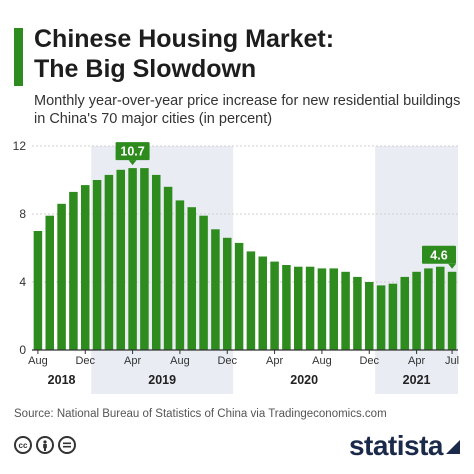 The width and height of the screenshot is (474, 474). Describe the element at coordinates (22, 282) in the screenshot. I see `y-tick-label: 4` at that location.